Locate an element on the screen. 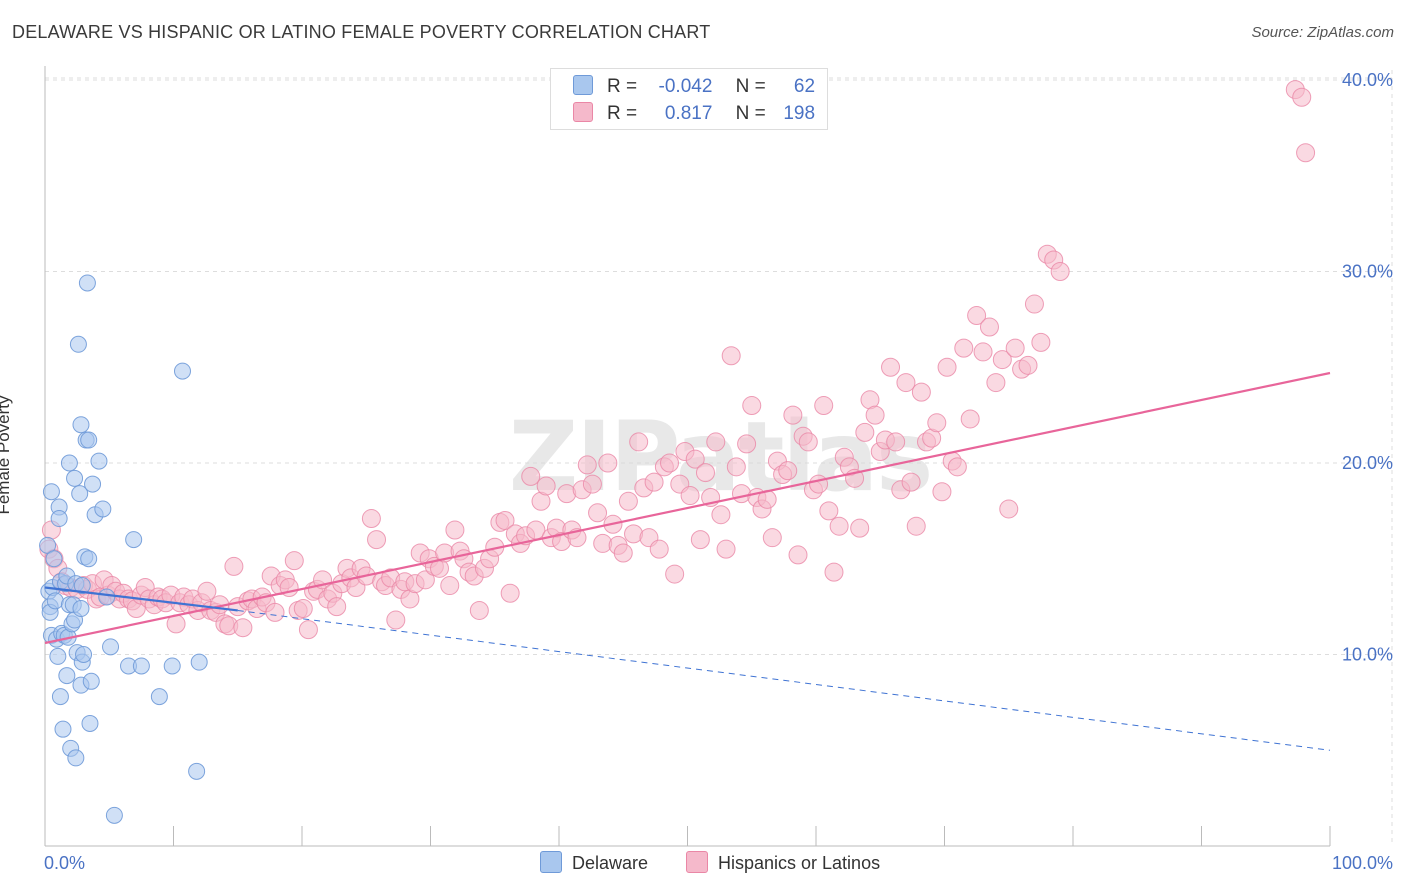 The image size is (1406, 892). x-tick-label: 100.0% is located at coordinates (1362, 863).